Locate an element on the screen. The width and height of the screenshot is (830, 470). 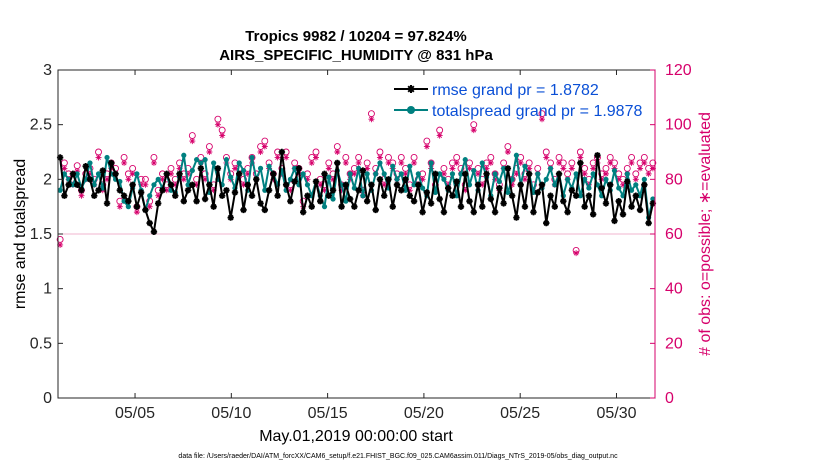
y-right-tick-label: 120 is located at coordinates (678, 70).